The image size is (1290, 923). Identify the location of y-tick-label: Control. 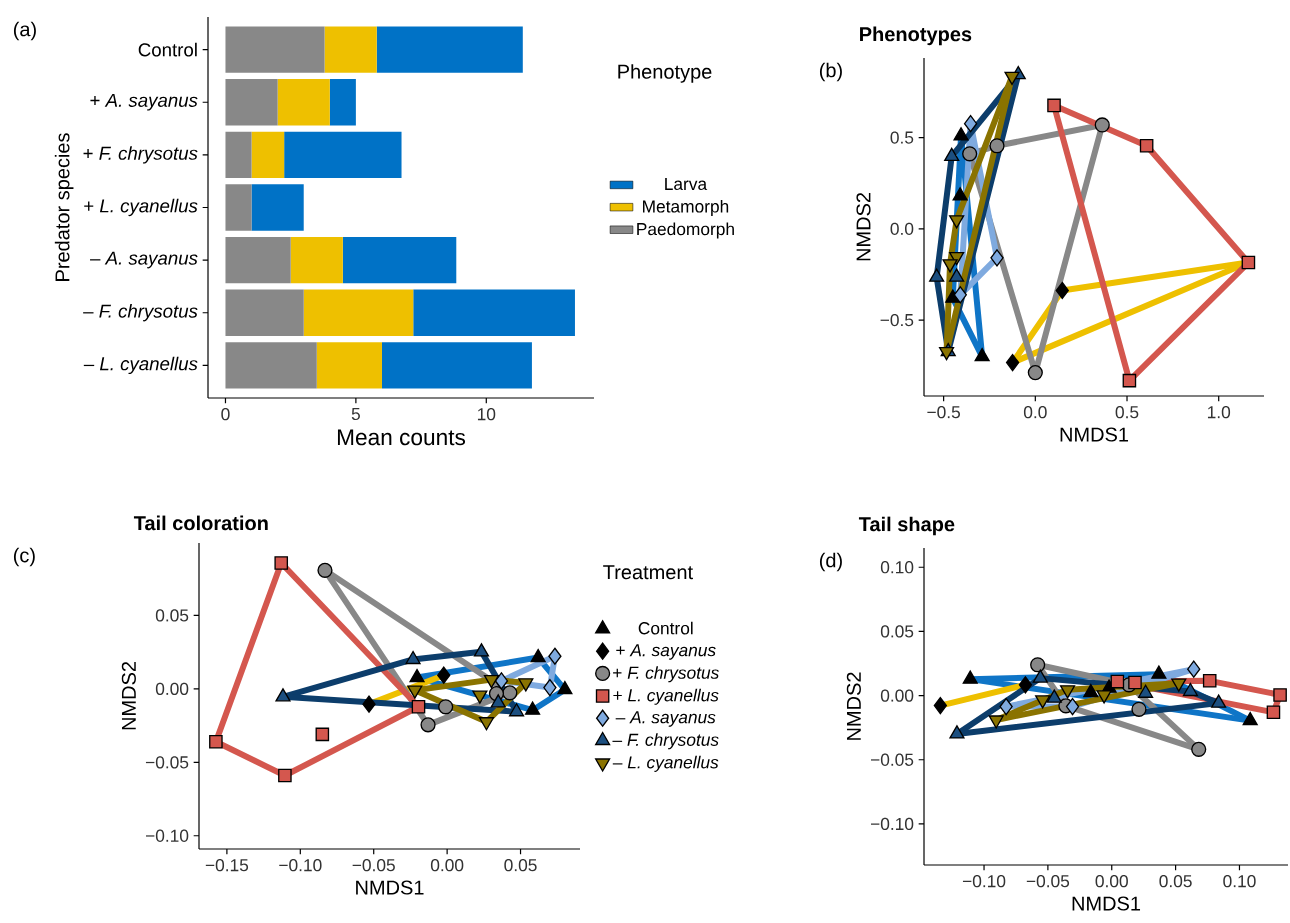
(167, 49).